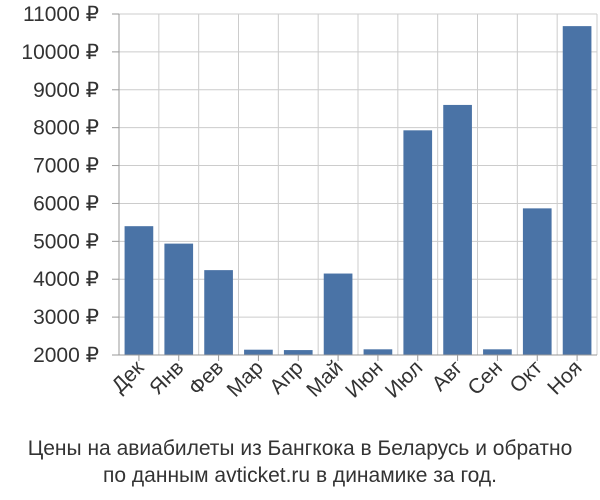 The image size is (600, 500). Describe the element at coordinates (66, 128) in the screenshot. I see `y-tick-label: 8000 ₽` at that location.